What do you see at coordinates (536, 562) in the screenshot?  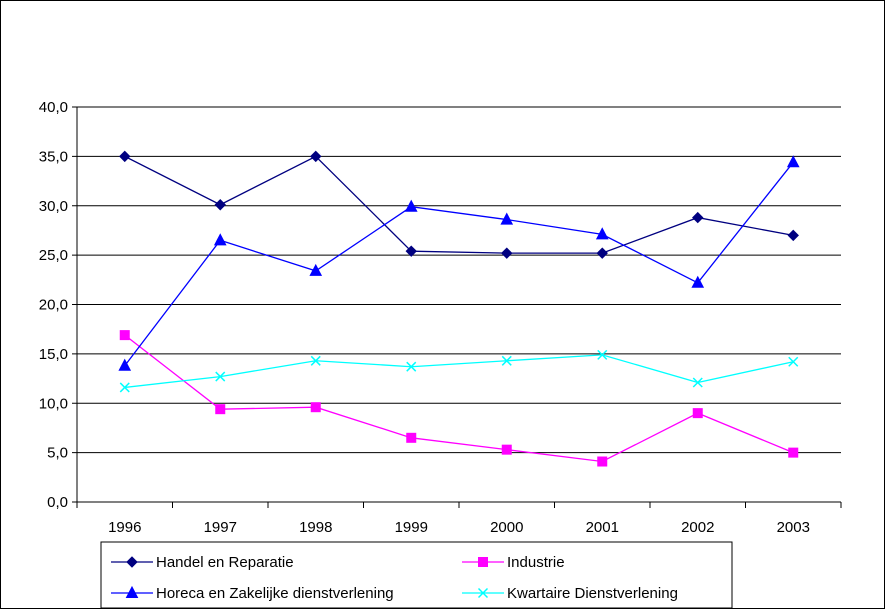 I see `legend-label: Industrie` at bounding box center [536, 562].